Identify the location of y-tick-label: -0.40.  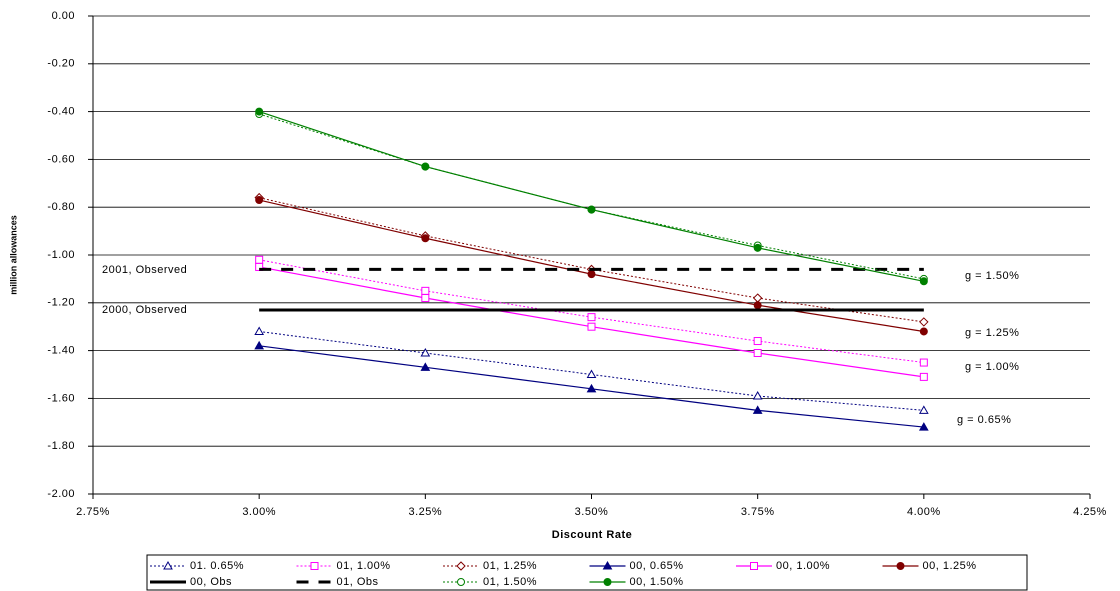
(61, 112).